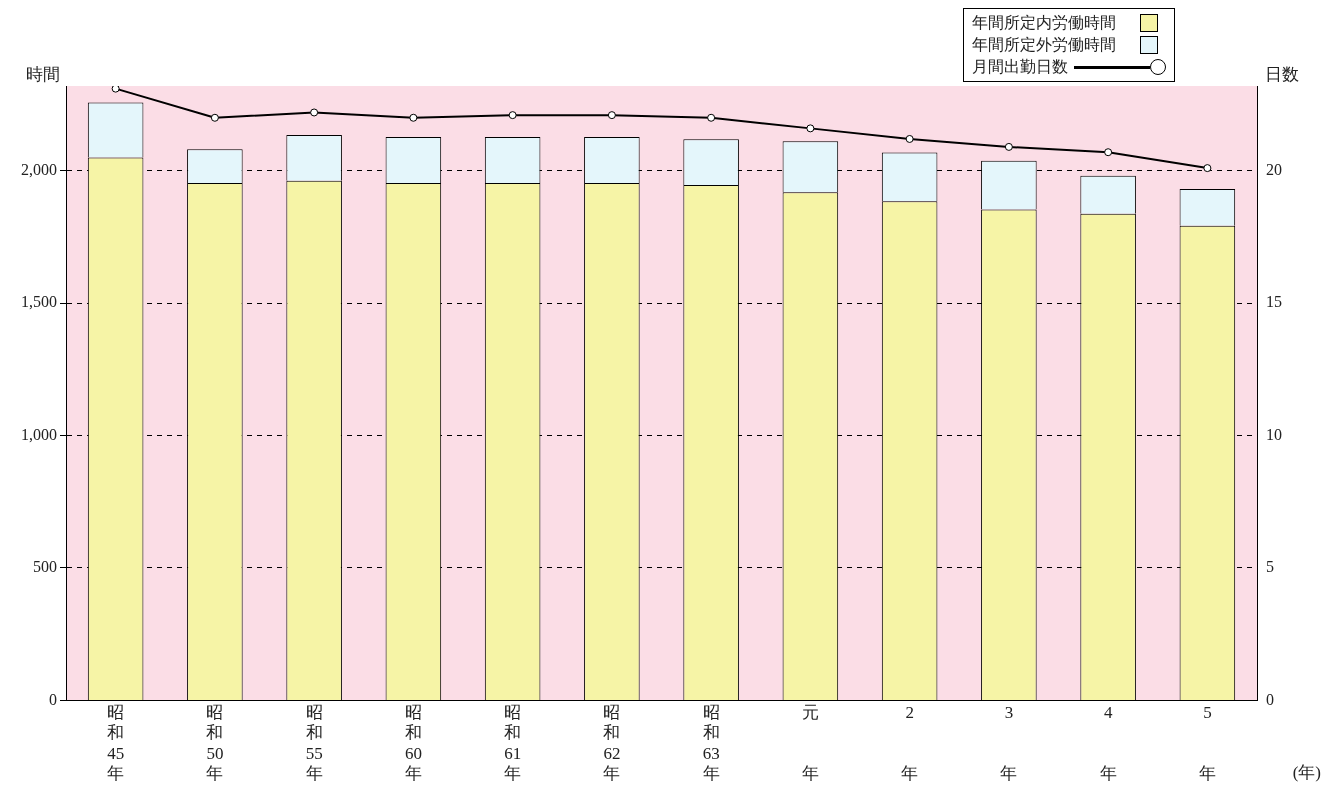 This screenshot has height=794, width=1333. Describe the element at coordinates (1270, 567) in the screenshot. I see `y2-tick-label: 5` at that location.